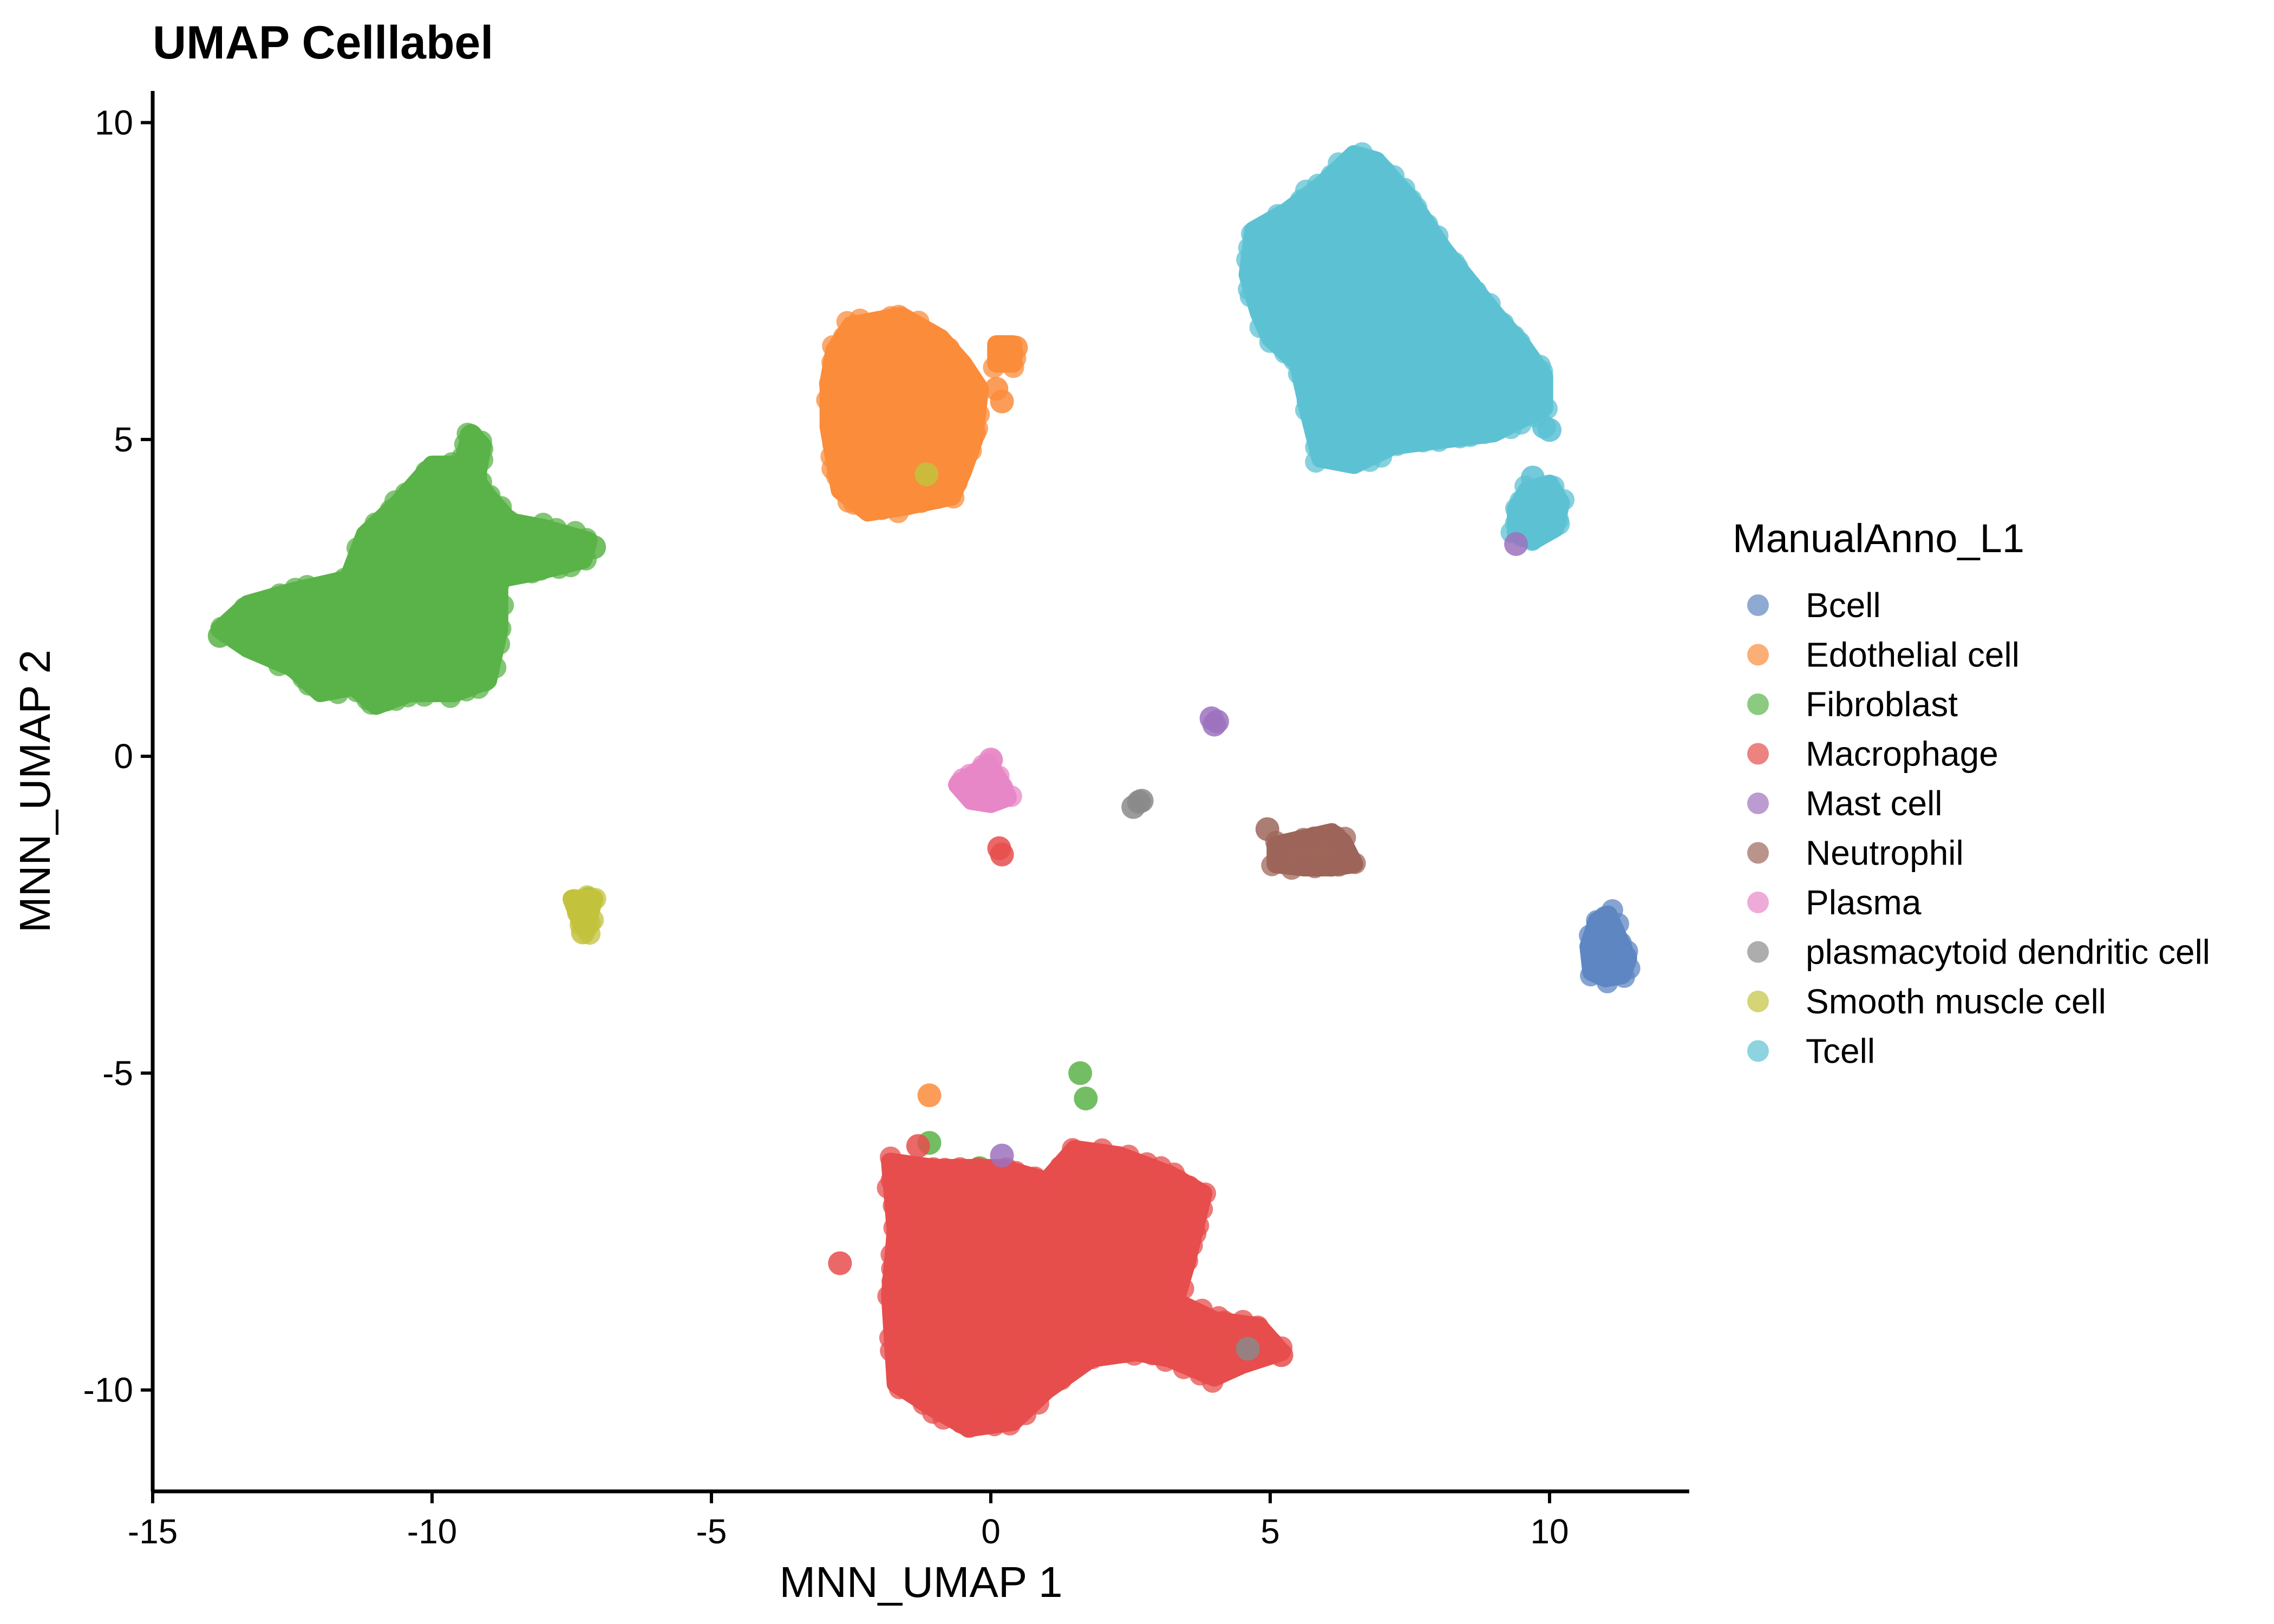  What do you see at coordinates (124, 439) in the screenshot?
I see `y-tick-label: 5` at bounding box center [124, 439].